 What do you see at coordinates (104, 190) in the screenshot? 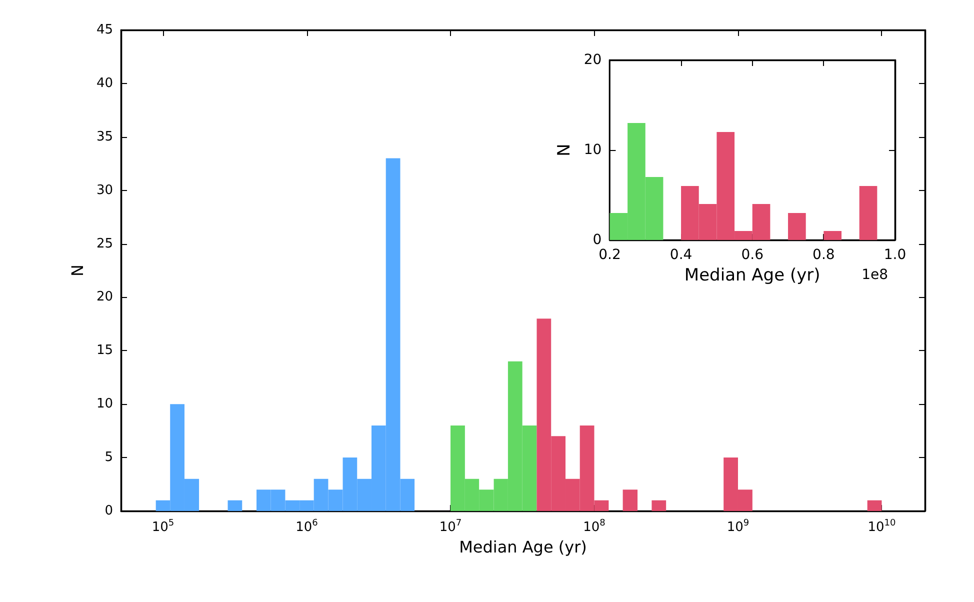
I see `y-tick-label: 30` at bounding box center [104, 190].